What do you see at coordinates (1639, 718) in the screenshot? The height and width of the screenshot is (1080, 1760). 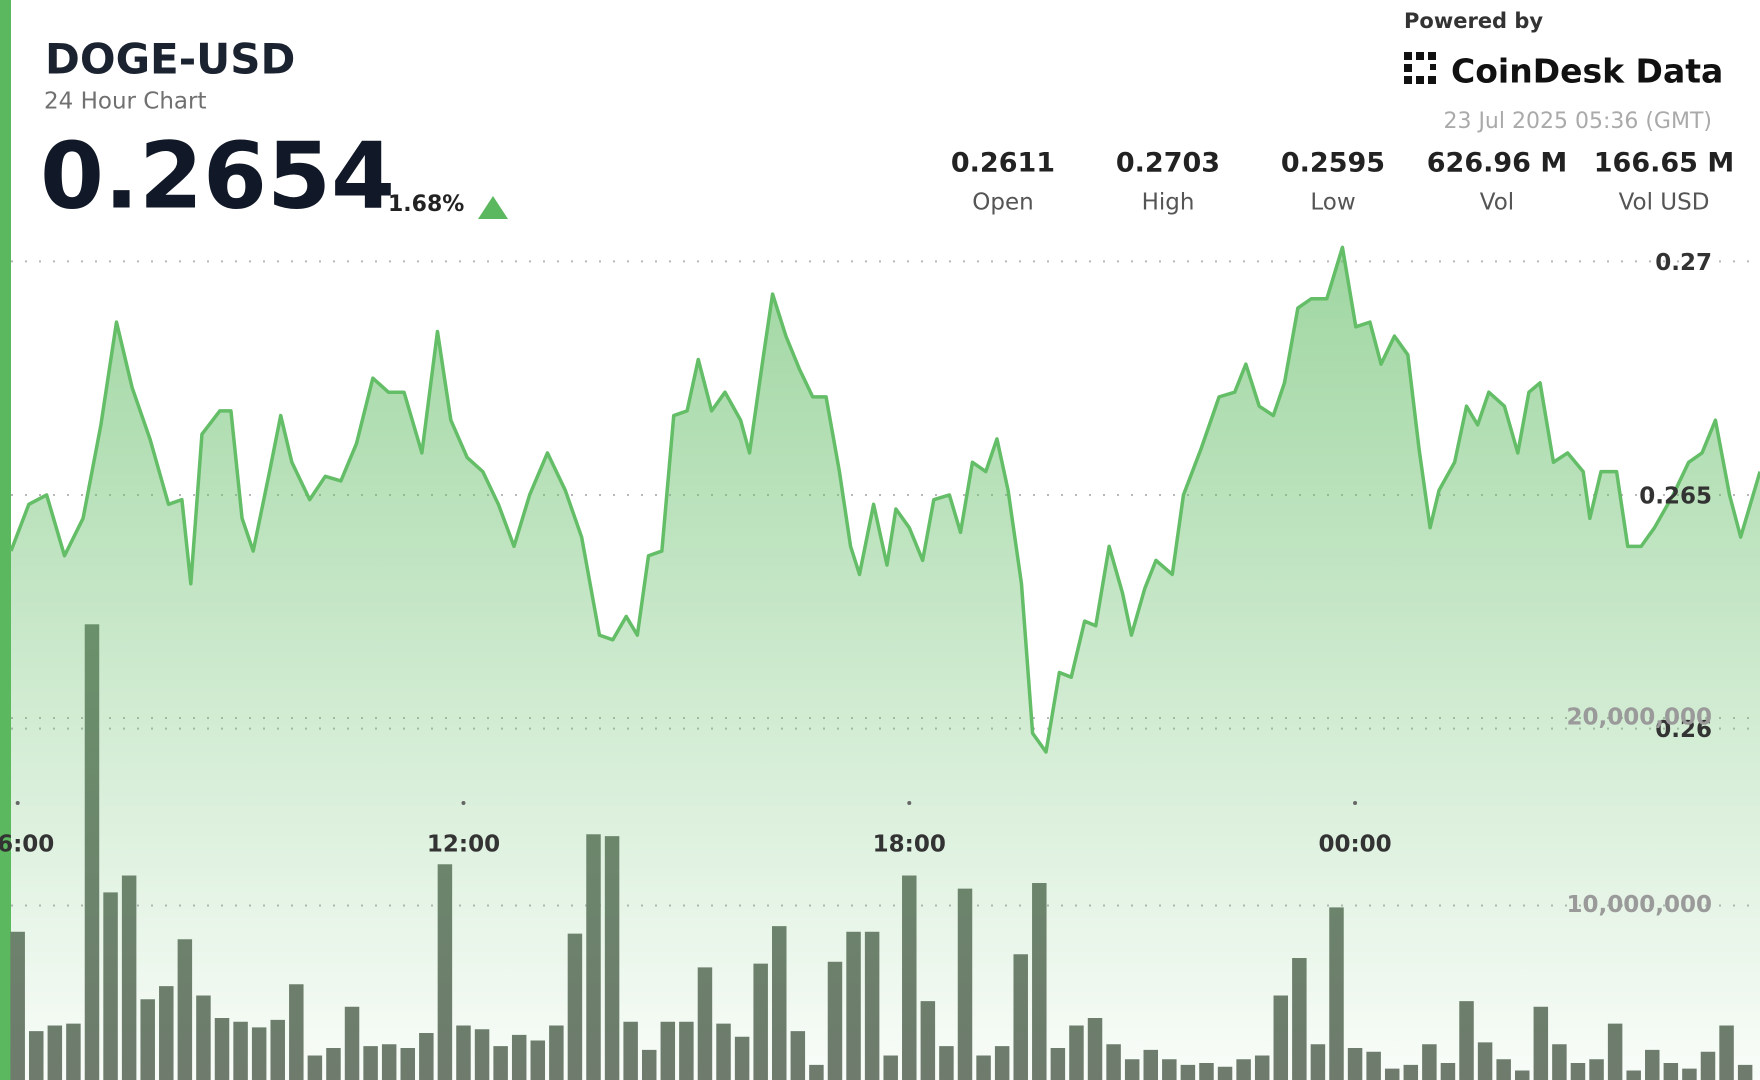 I see `y2-tick-label: 20,000,000` at bounding box center [1639, 718].